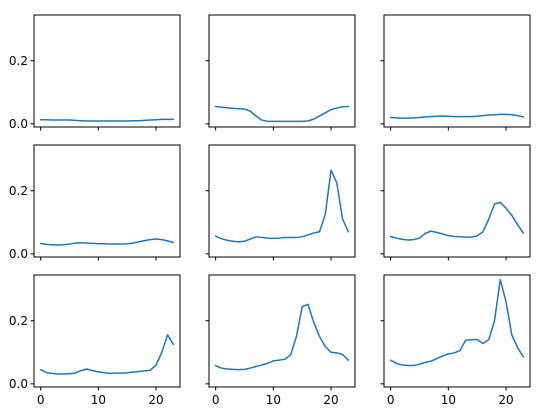  I want to click on subplot-1-1: 0.0 0.2, so click(95, 72).